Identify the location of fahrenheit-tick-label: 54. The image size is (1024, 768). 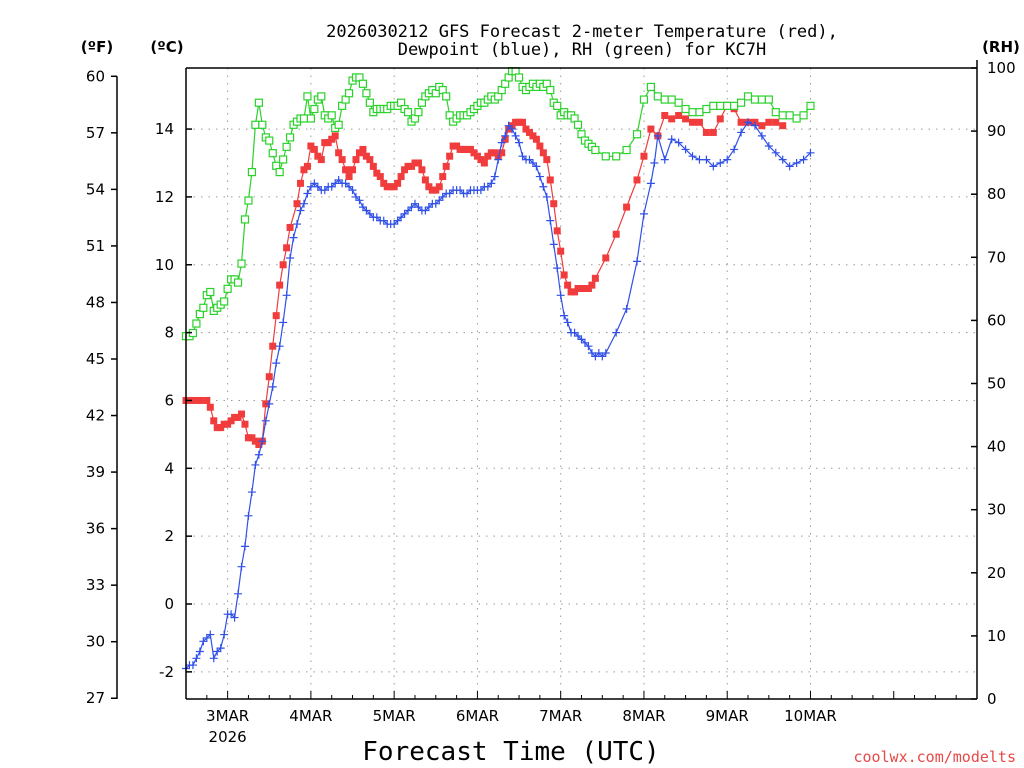
(95, 189).